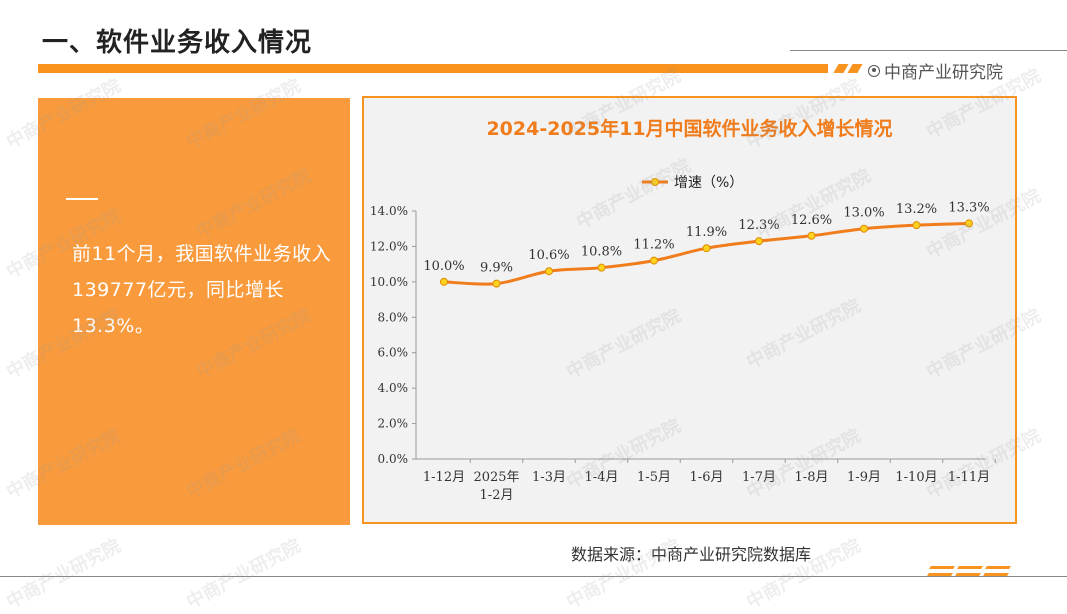 The height and width of the screenshot is (614, 1067). What do you see at coordinates (943, 73) in the screenshot?
I see `brand-name: 中商产业研究院` at bounding box center [943, 73].